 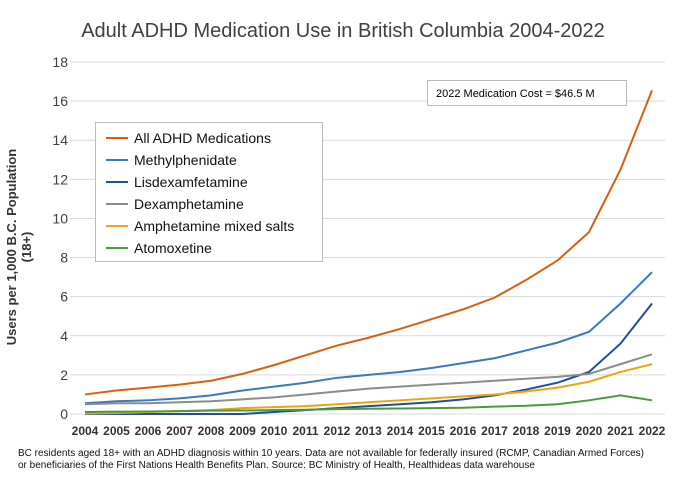 I want to click on x-tick-label: 2012, so click(x=337, y=431).